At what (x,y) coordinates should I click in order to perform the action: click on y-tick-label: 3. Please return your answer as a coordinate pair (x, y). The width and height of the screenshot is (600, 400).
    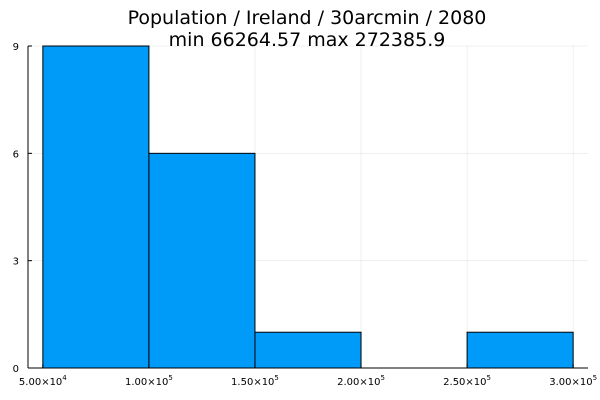
    Looking at the image, I should click on (16, 262).